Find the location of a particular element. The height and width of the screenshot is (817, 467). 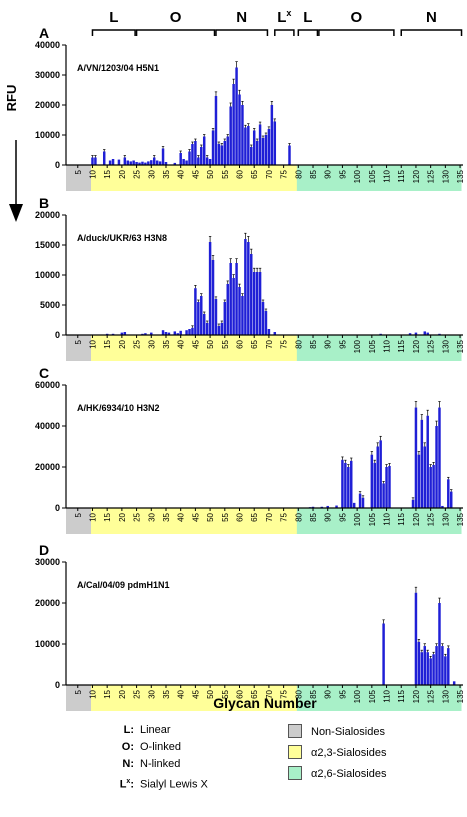

legend-abbrev-item: N: N-linked is located at coordinates (151, 764).